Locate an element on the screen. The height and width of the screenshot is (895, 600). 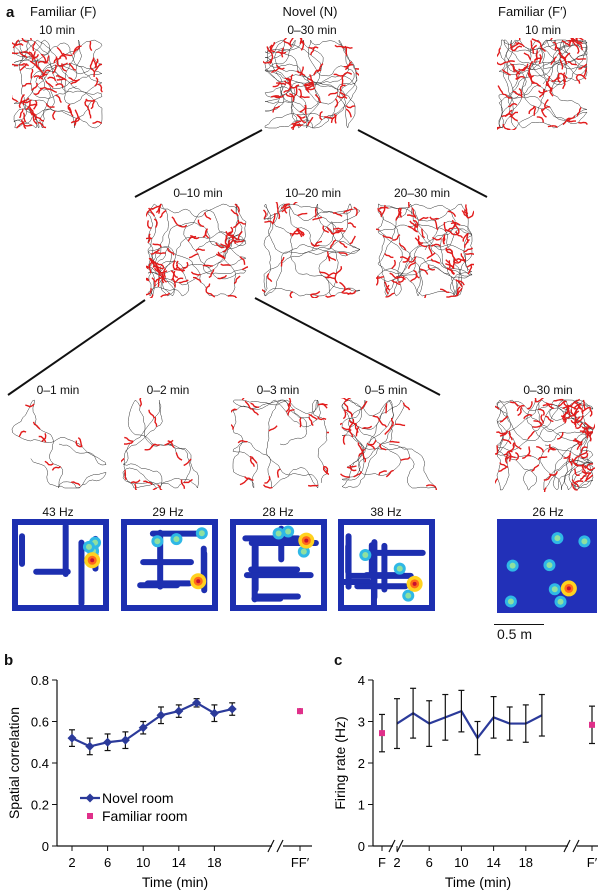
trace-familiar-fp is located at coordinates (543, 84).